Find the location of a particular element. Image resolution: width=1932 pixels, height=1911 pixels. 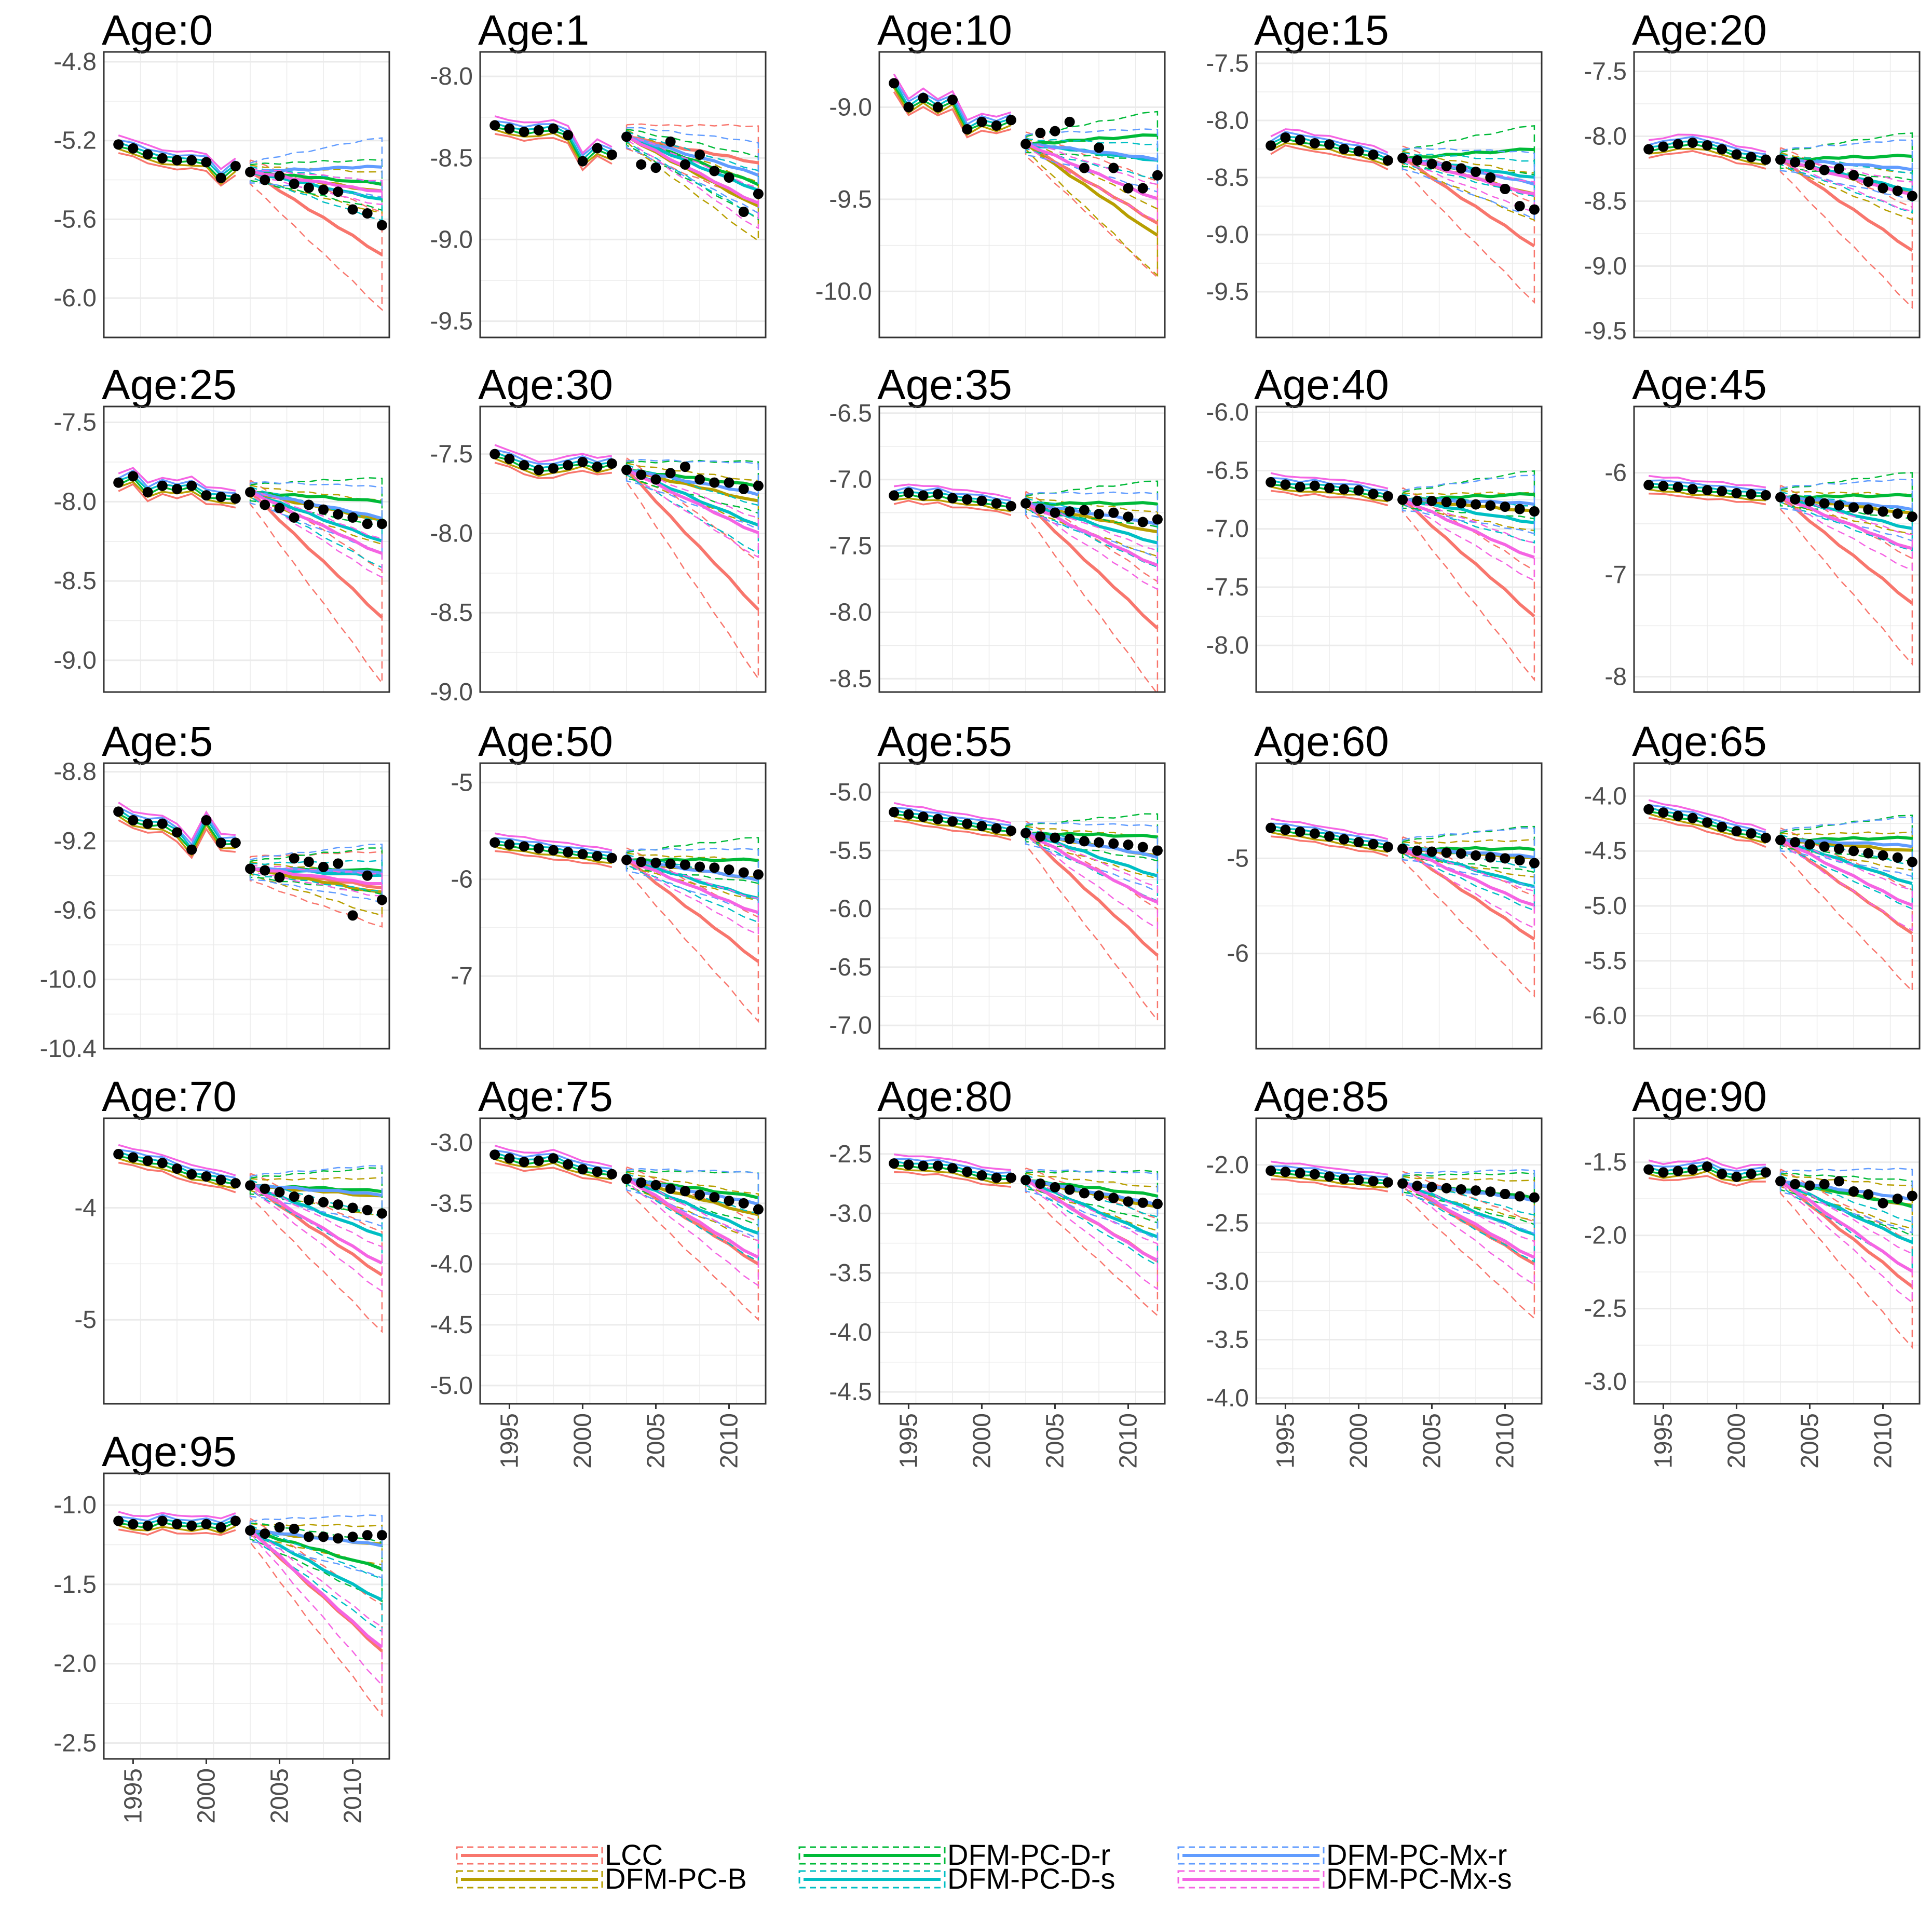

facet-panel: Age:40-6.0 -6.5 -7.0 -7.5 -8.0 is located at coordinates (1374, 527).